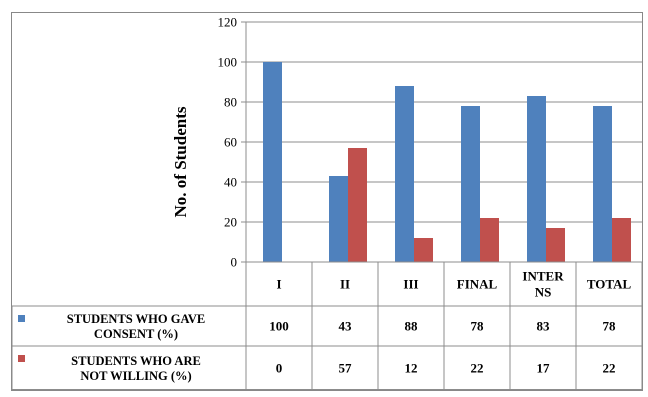 The width and height of the screenshot is (648, 397). Describe the element at coordinates (544, 326) in the screenshot. I see `data-label: 83` at that location.